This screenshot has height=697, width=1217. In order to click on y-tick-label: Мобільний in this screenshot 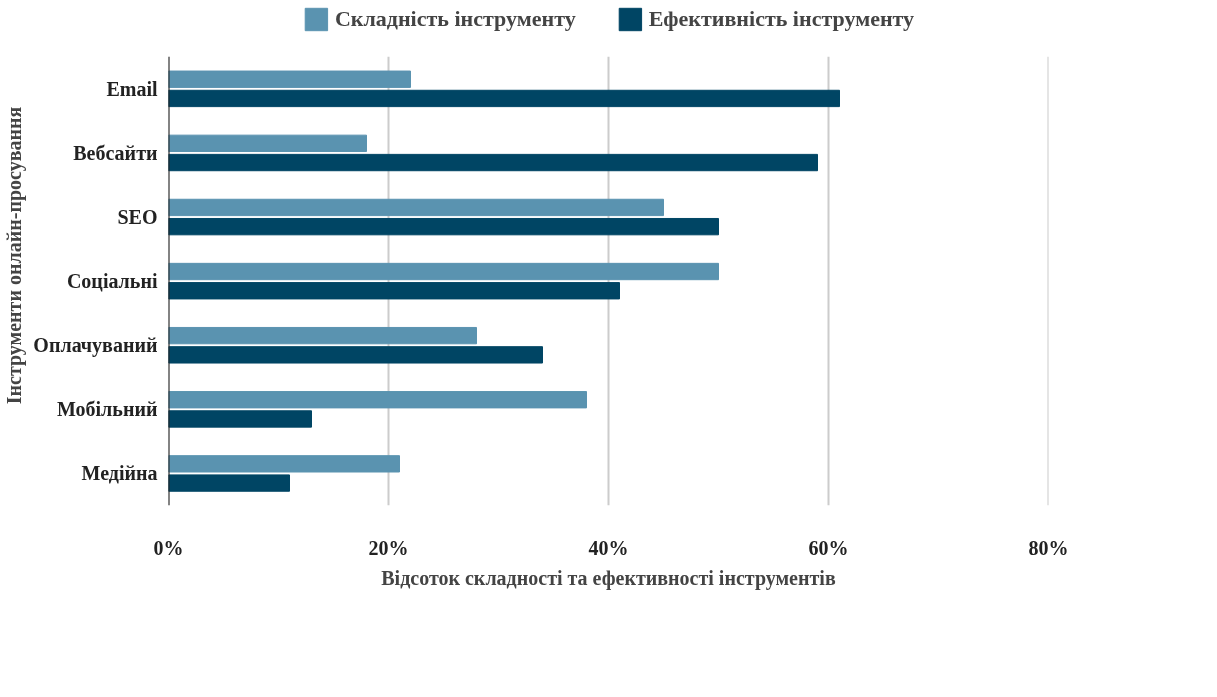, I will do `click(107, 409)`.